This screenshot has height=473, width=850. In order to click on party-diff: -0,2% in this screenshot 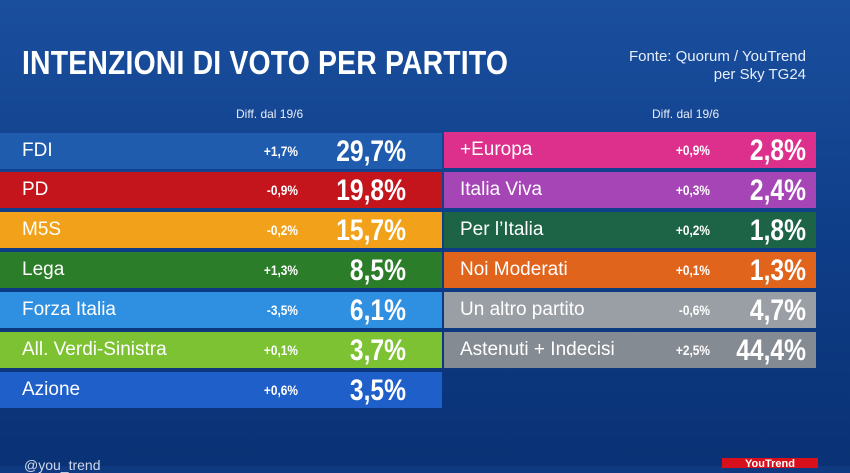, I will do `click(282, 230)`.